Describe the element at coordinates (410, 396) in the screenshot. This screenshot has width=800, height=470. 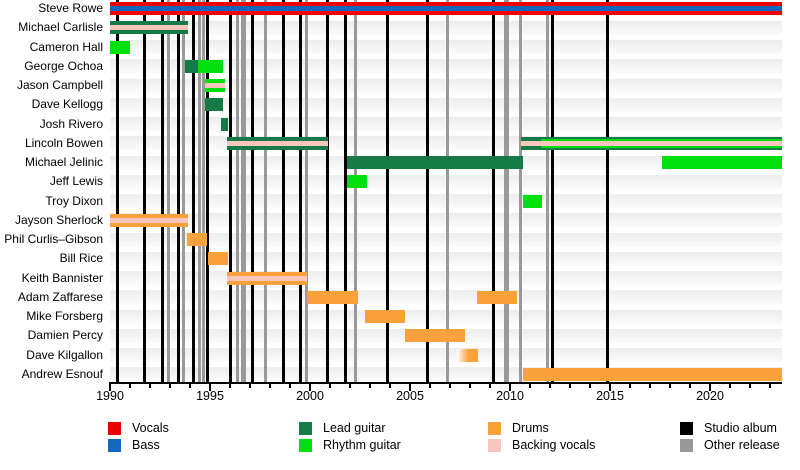
I see `x-tick-label: 2005` at that location.